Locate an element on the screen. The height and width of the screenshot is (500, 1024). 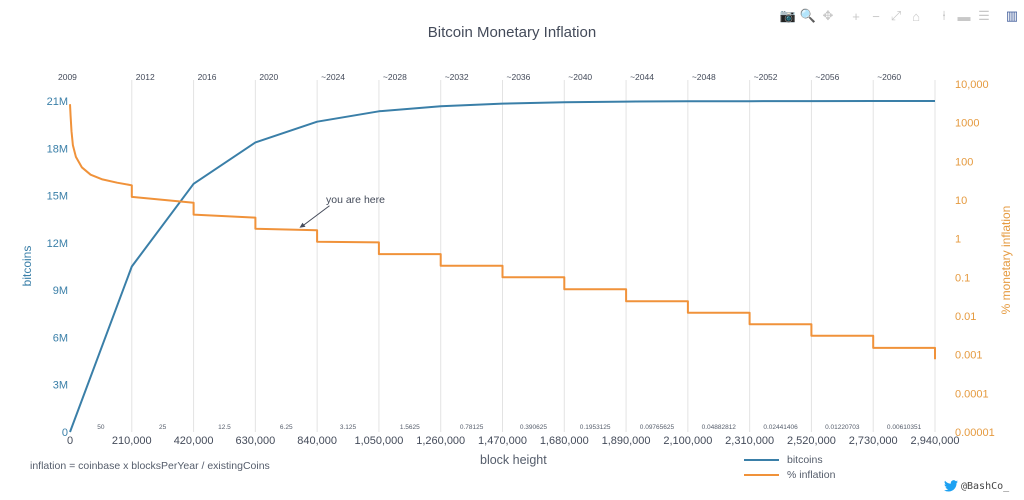
x-tick-label: 2,940,000 is located at coordinates (935, 441).